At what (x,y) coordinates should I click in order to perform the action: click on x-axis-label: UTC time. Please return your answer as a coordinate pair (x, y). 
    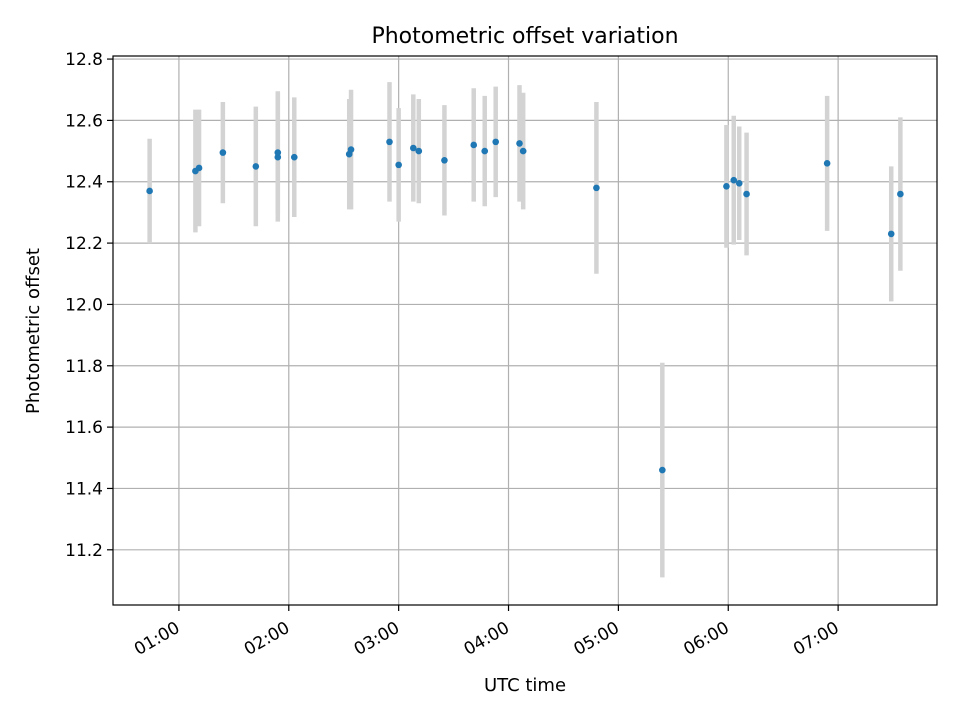
    Looking at the image, I should click on (525, 685).